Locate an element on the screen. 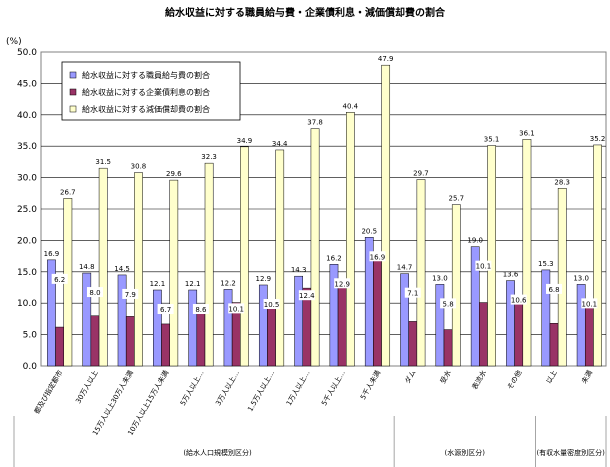  y-axis-label: (%) is located at coordinates (14, 42).